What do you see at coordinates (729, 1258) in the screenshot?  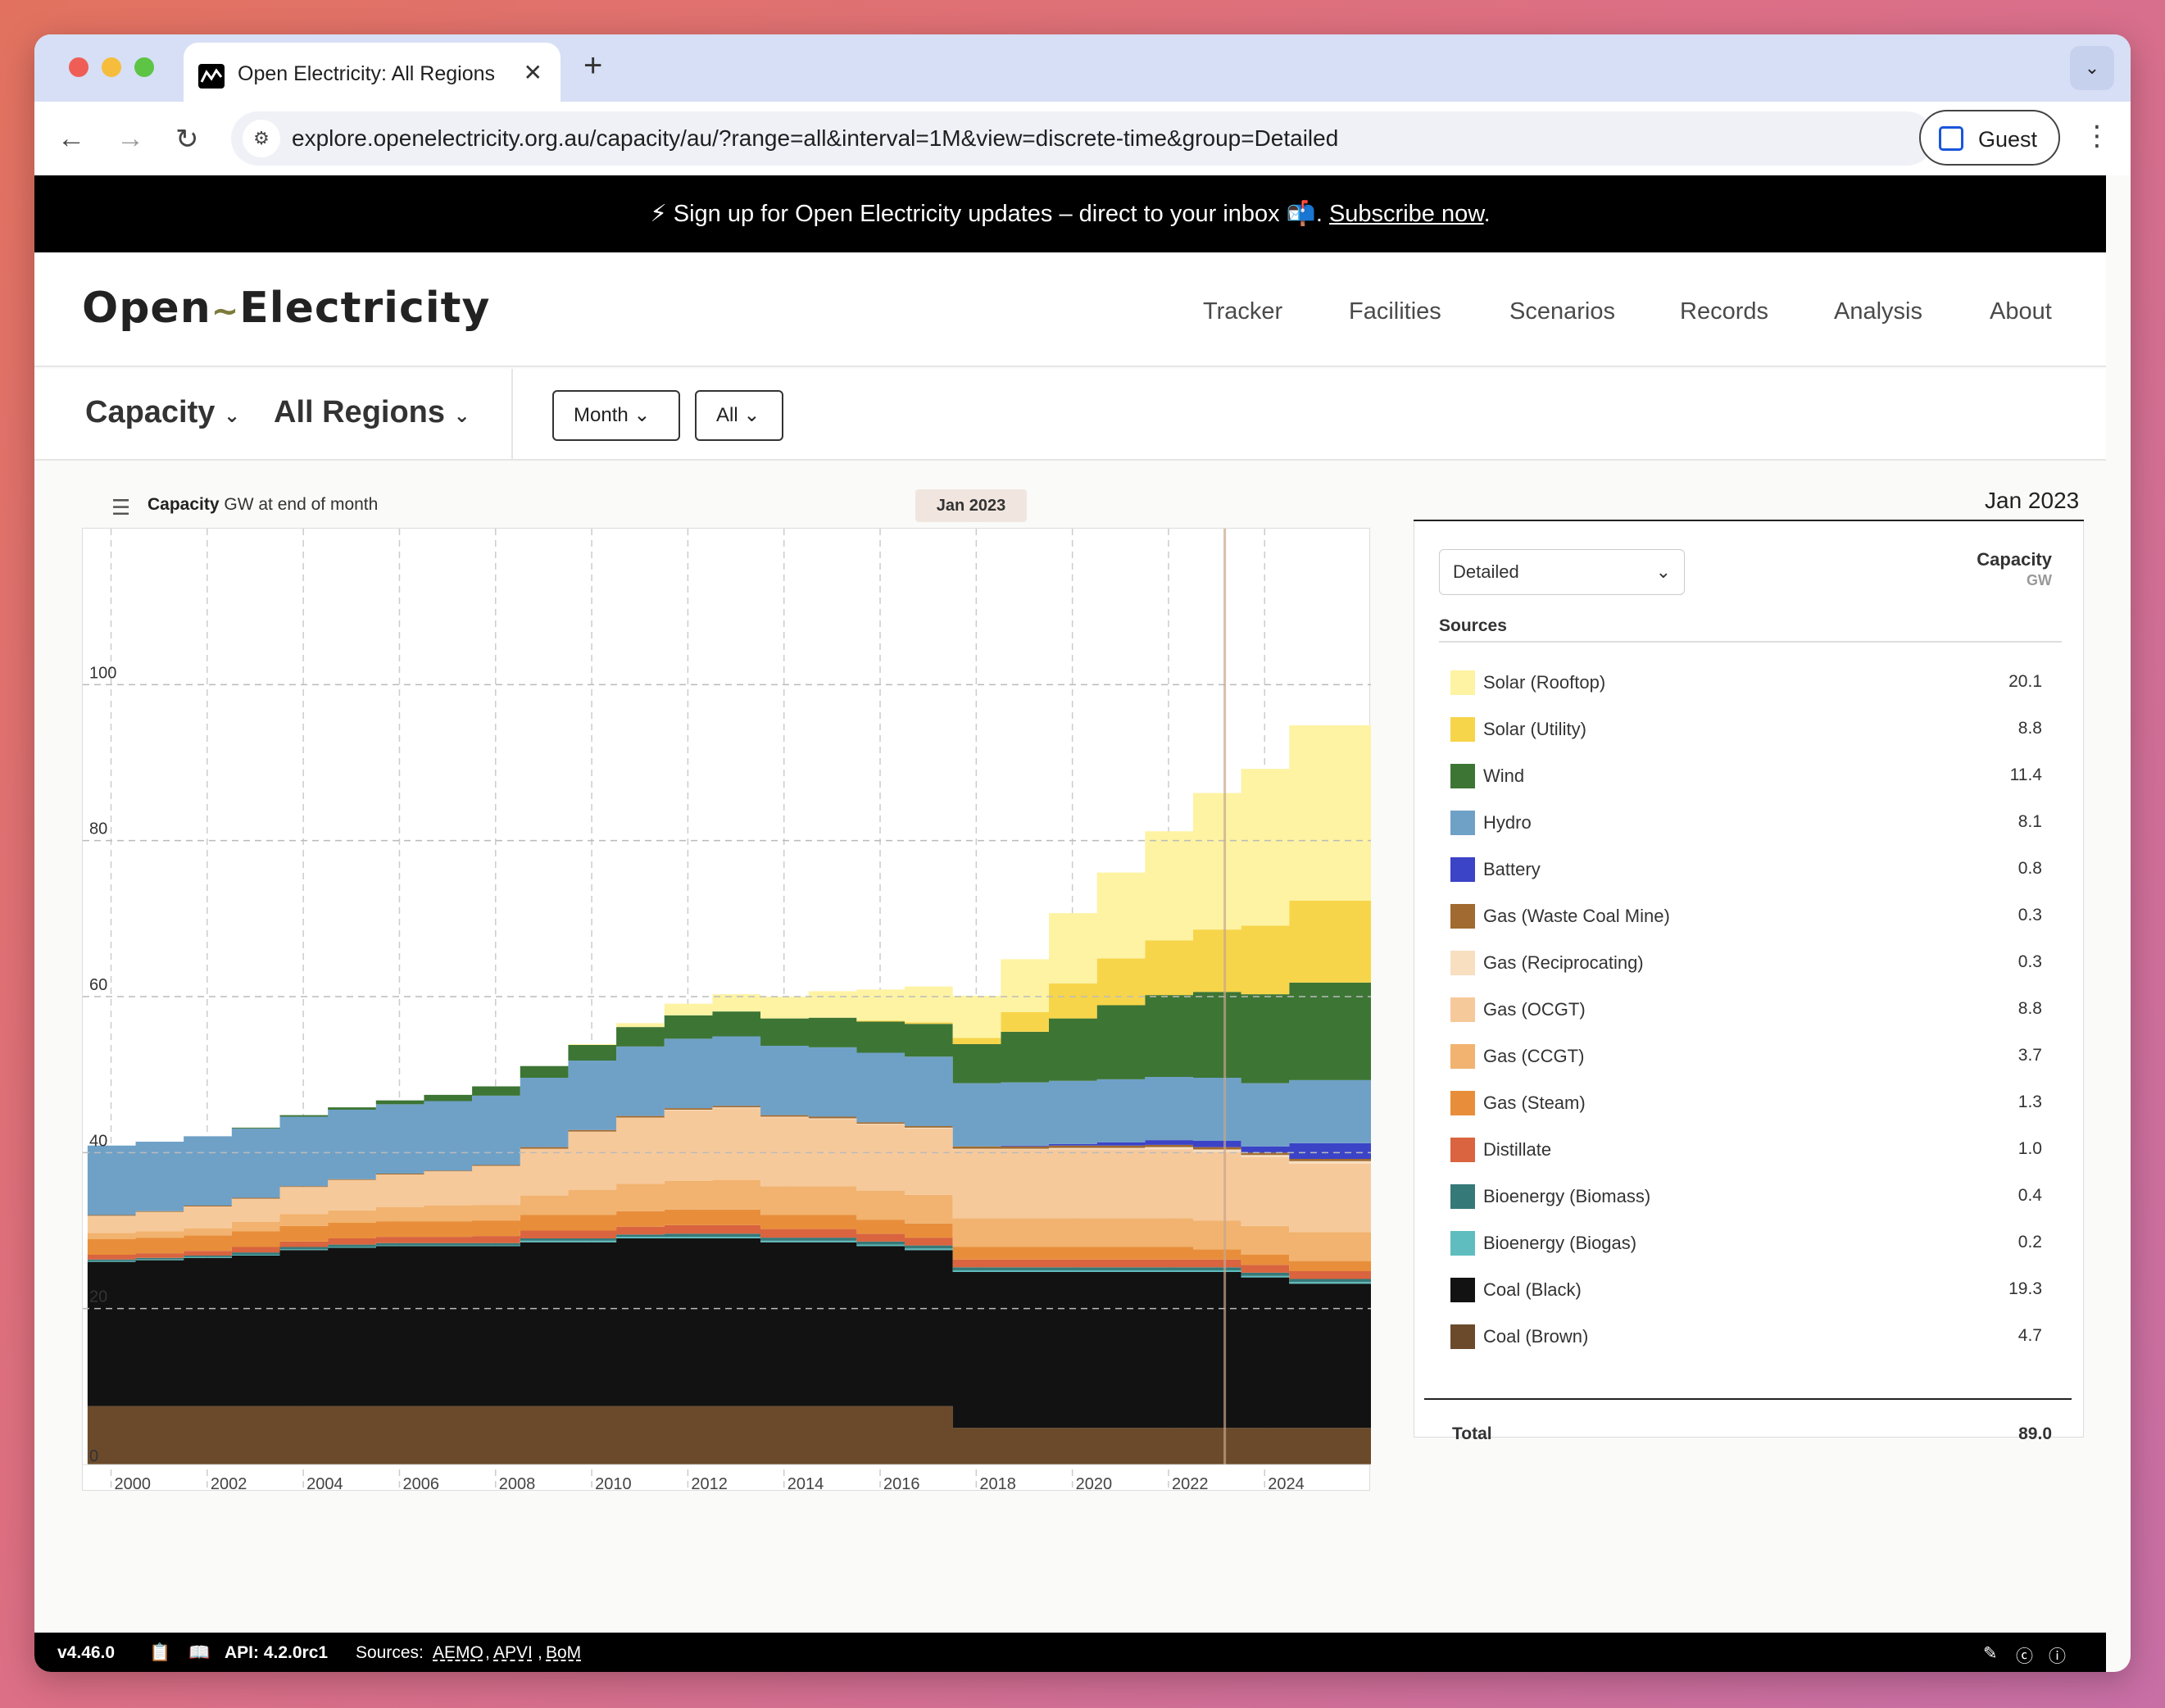 I see `area-bioenergy-biomass` at bounding box center [729, 1258].